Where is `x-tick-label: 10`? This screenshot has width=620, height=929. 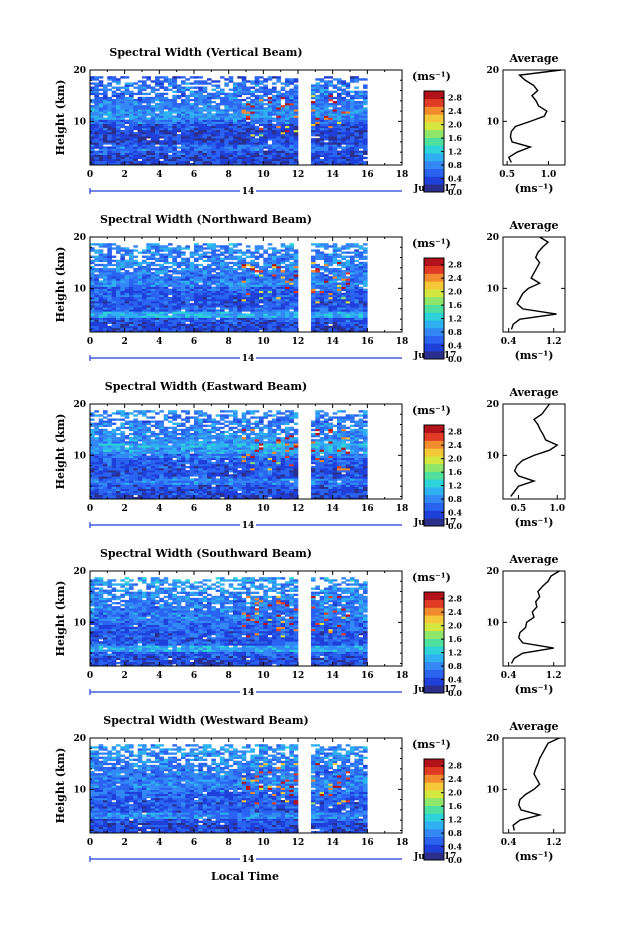 x-tick-label: 10 is located at coordinates (263, 676).